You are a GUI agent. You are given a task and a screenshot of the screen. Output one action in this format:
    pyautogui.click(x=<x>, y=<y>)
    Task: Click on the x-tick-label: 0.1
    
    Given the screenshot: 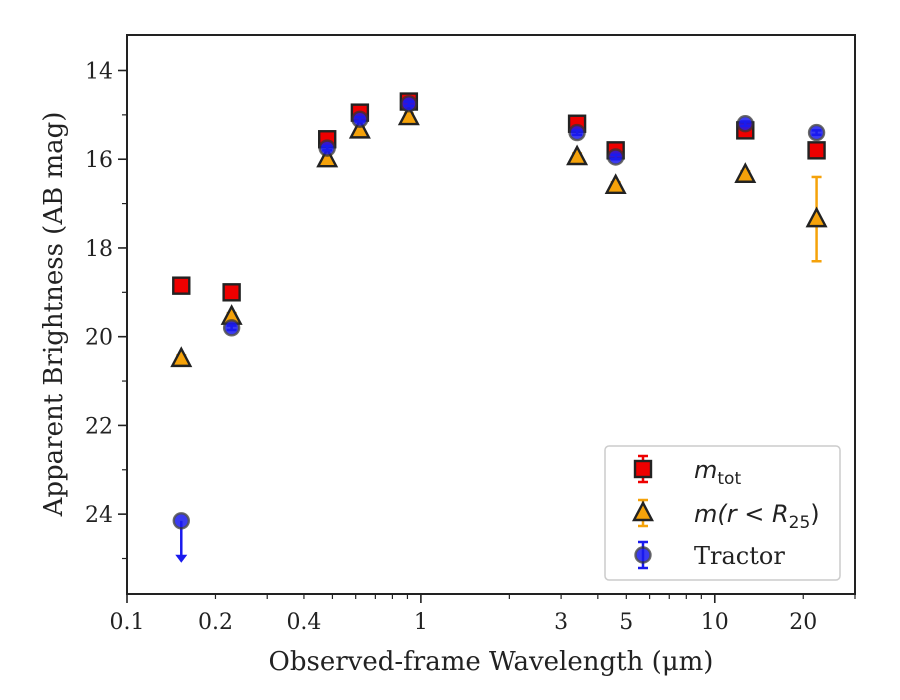 What is the action you would take?
    pyautogui.click(x=127, y=622)
    